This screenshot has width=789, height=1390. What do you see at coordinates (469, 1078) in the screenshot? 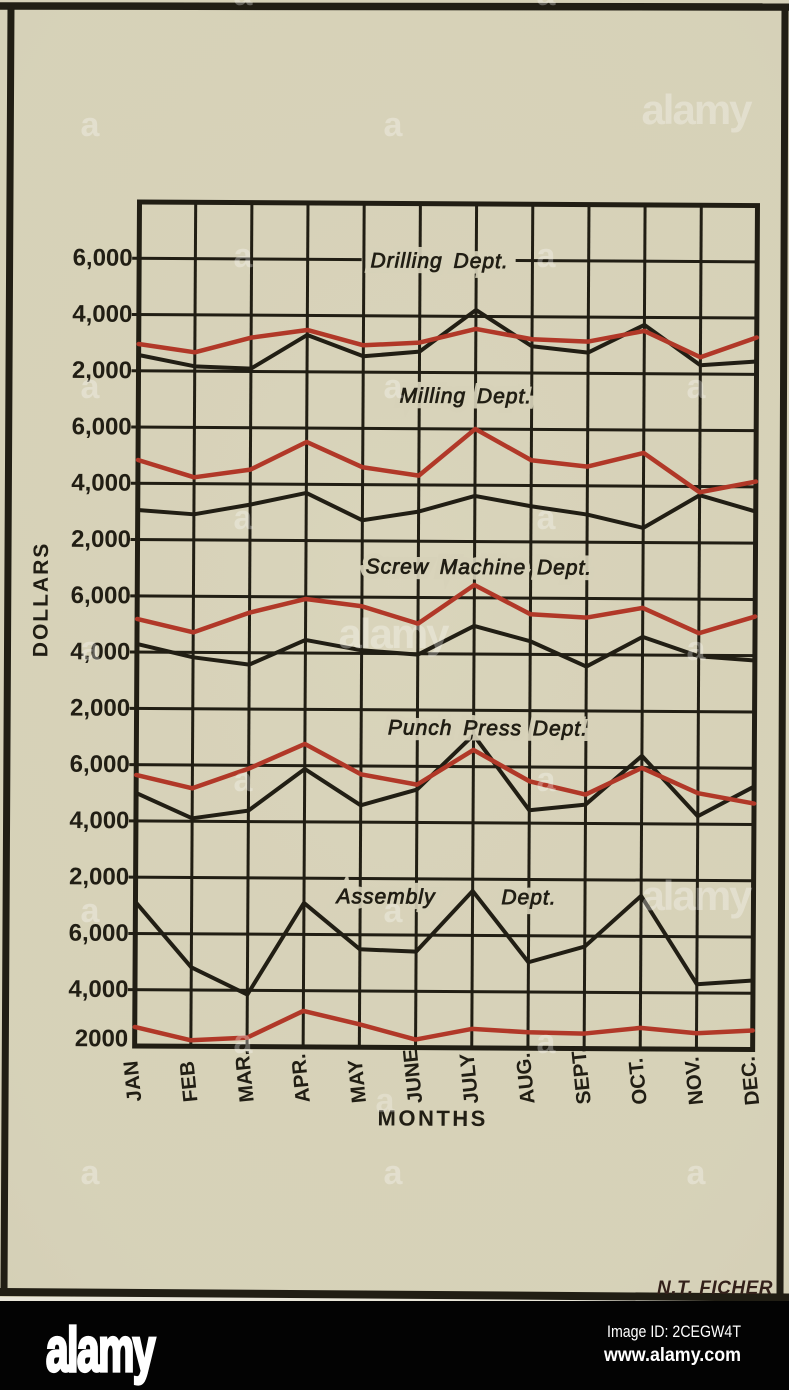
I see `svg-text: JULY` at bounding box center [469, 1078].